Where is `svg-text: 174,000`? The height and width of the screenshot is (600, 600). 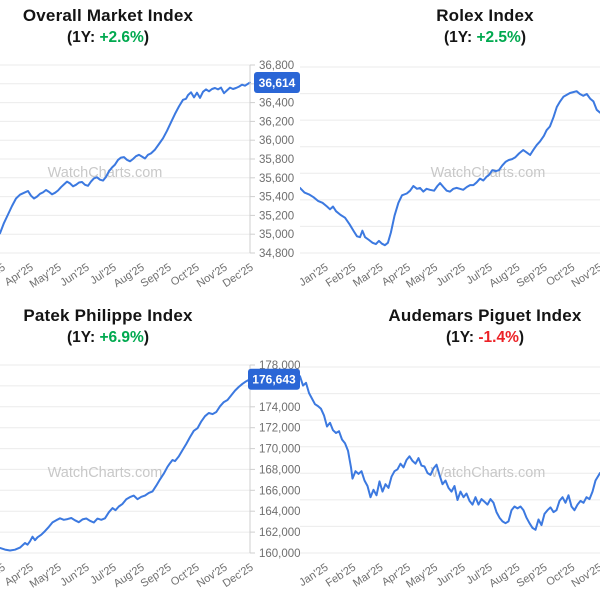
svg-text: 174,000 is located at coordinates (279, 408).